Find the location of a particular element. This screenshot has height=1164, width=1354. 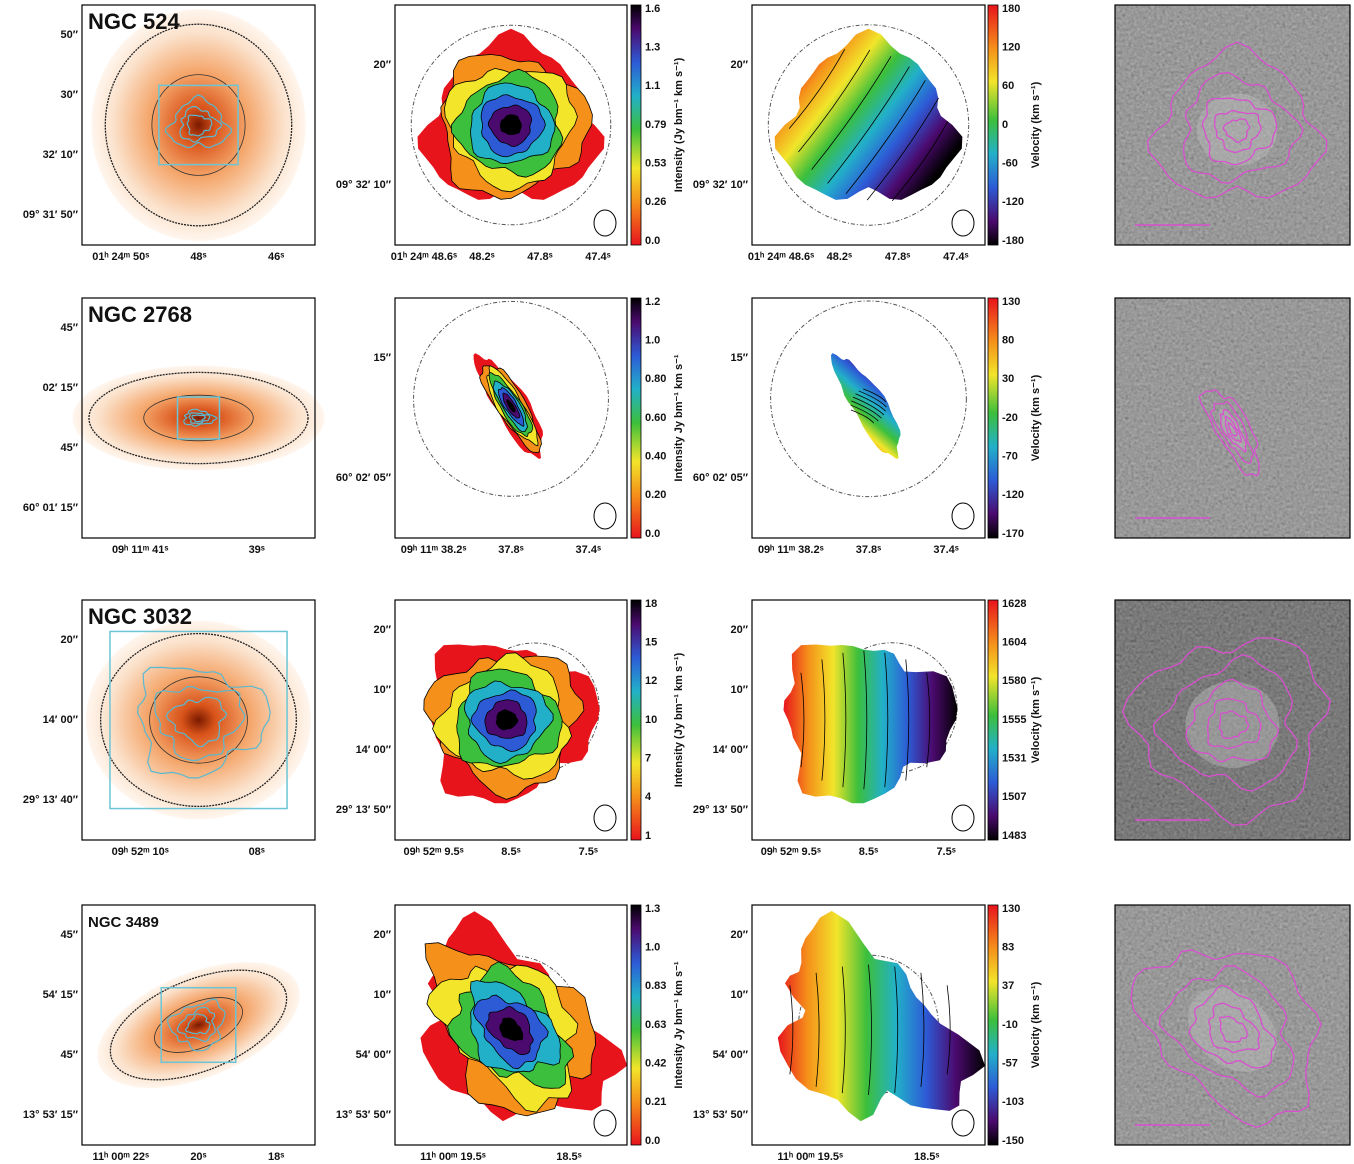

colorbar-tick-label: 10 is located at coordinates (651, 720).